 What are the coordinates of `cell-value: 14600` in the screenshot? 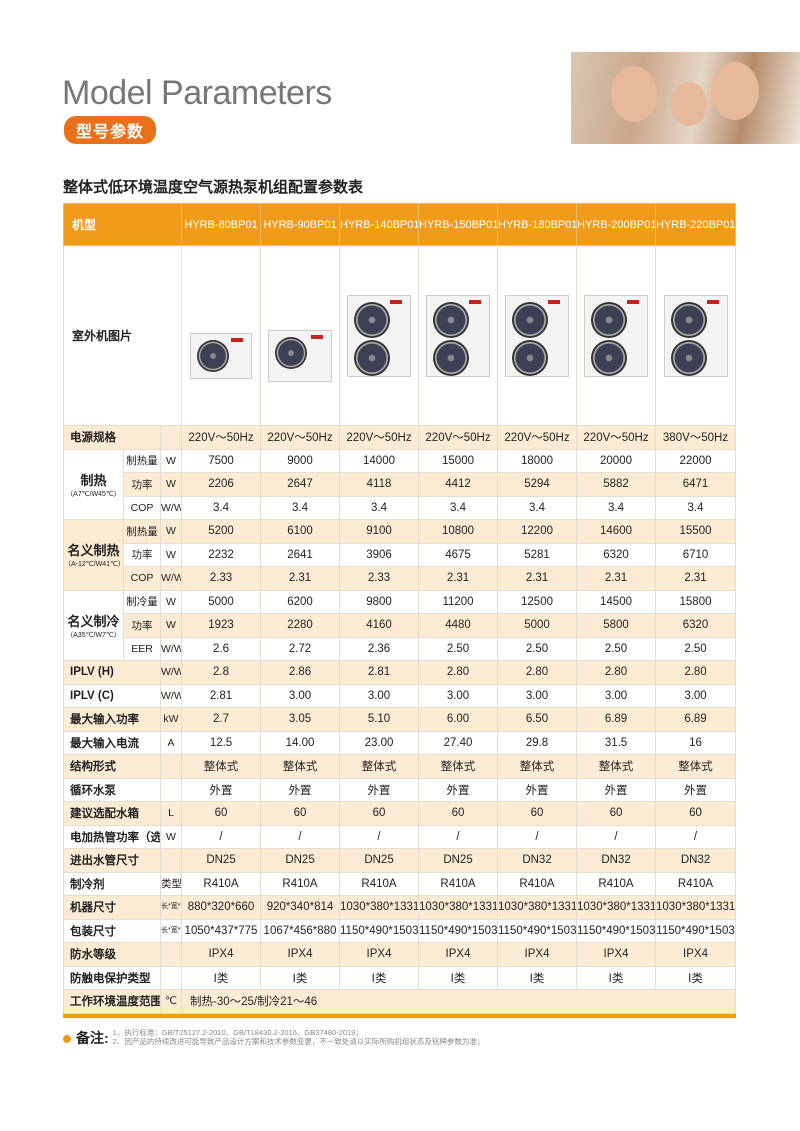 It's located at (616, 531).